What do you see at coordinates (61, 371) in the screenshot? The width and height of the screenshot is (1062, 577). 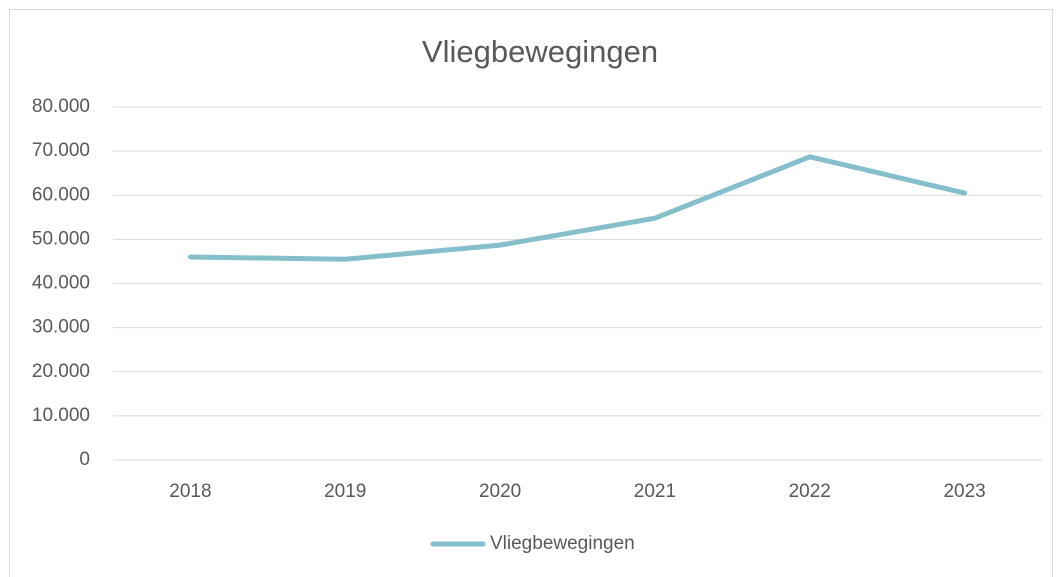 I see `y-tick-label: 20.000` at bounding box center [61, 371].